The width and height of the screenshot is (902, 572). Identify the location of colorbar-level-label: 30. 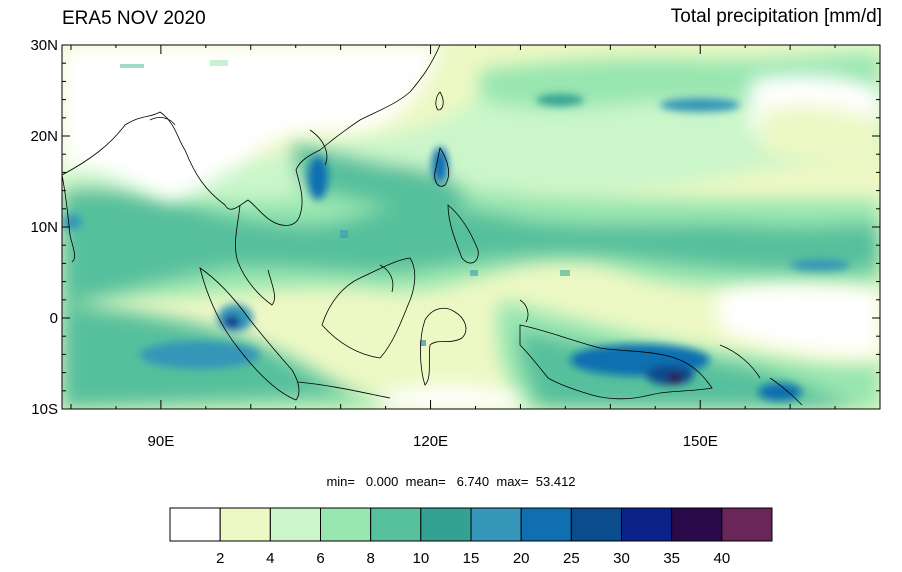
(621, 558).